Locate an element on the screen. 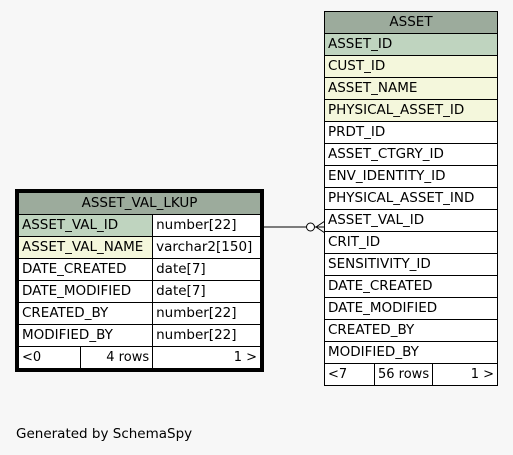  table-row: DATE_MODIFIED is located at coordinates (411, 308).